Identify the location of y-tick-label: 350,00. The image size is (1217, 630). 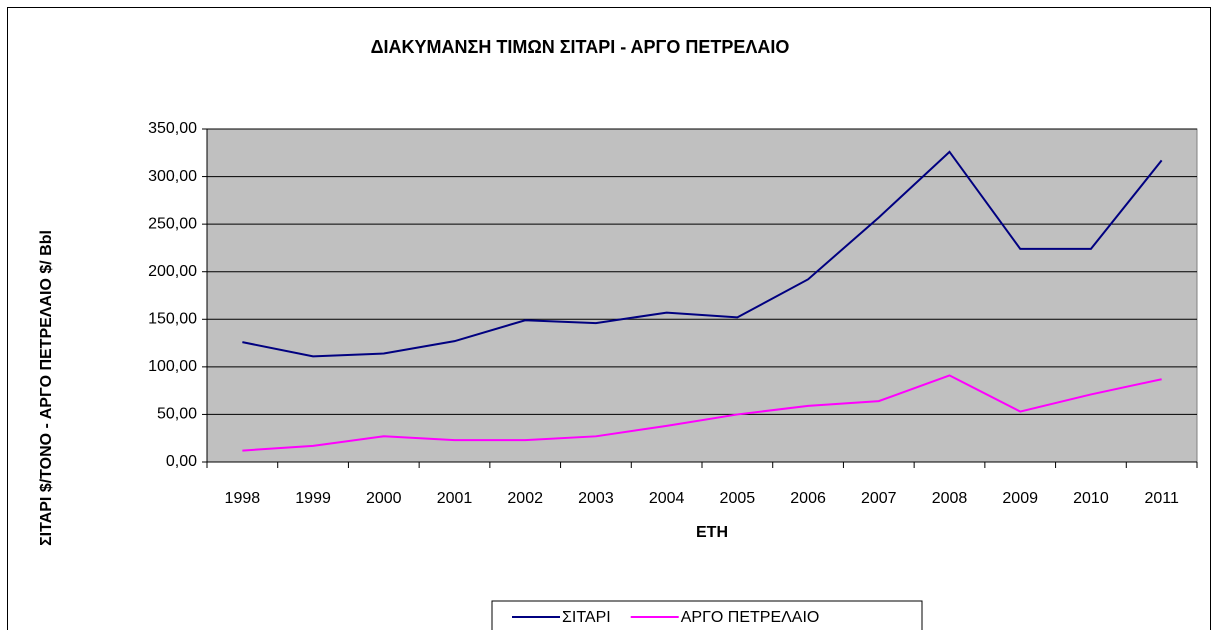
(172, 128).